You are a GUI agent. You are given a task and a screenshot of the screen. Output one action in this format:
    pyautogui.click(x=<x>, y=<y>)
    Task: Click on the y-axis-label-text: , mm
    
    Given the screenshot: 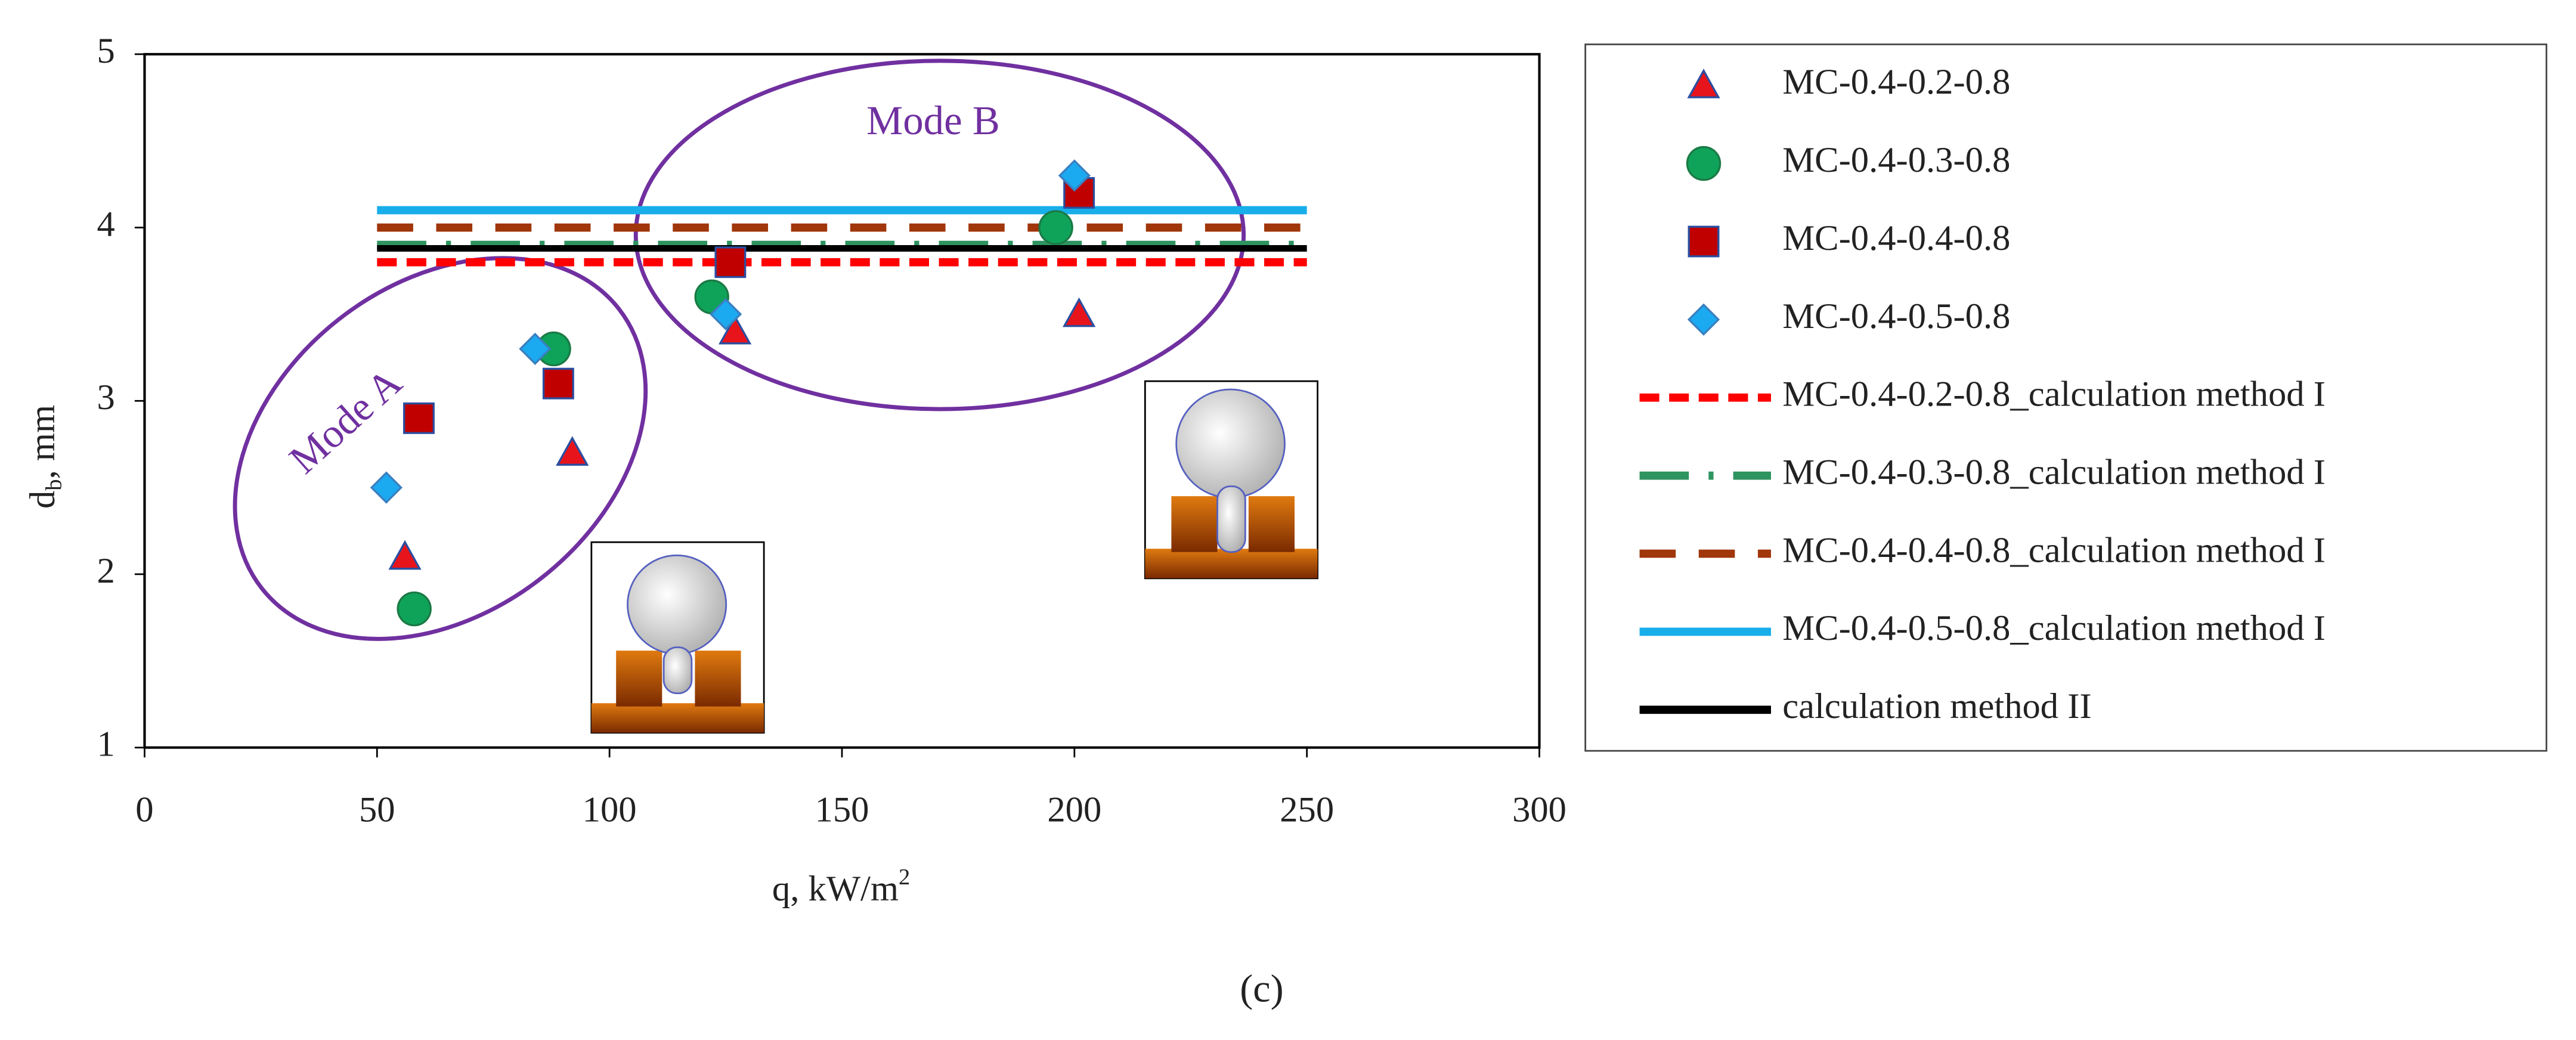 What is the action you would take?
    pyautogui.click(x=43, y=442)
    